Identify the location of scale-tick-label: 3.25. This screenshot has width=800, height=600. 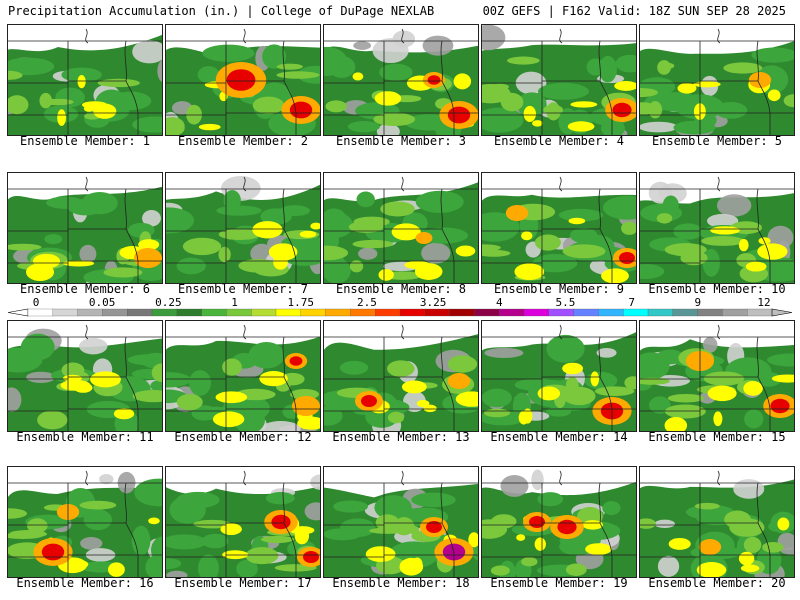
(433, 302).